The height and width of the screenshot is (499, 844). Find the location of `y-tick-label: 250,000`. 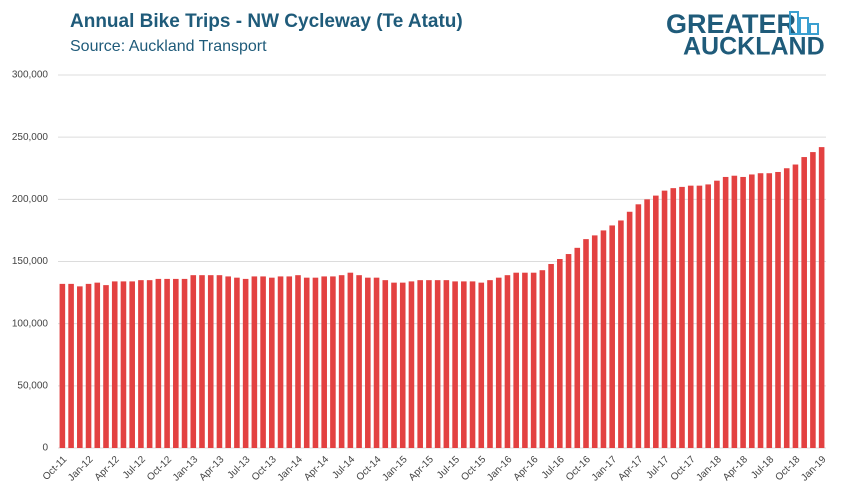

y-tick-label: 250,000 is located at coordinates (30, 137).